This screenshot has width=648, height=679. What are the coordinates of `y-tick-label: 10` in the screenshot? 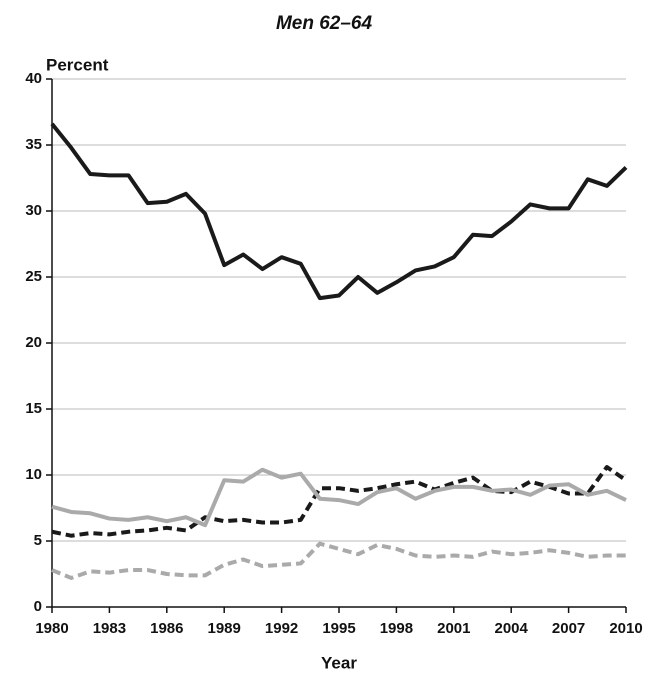 It's located at (33, 474).